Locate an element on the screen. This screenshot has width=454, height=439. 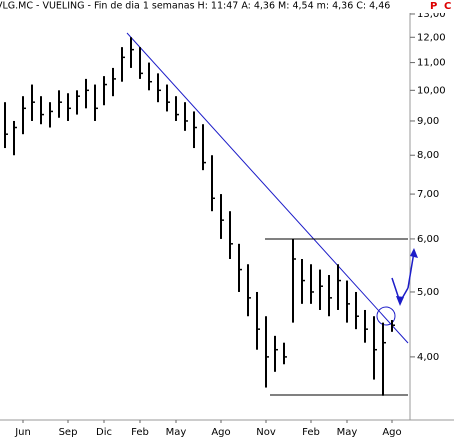
title-bar is located at coordinates (227, 6).